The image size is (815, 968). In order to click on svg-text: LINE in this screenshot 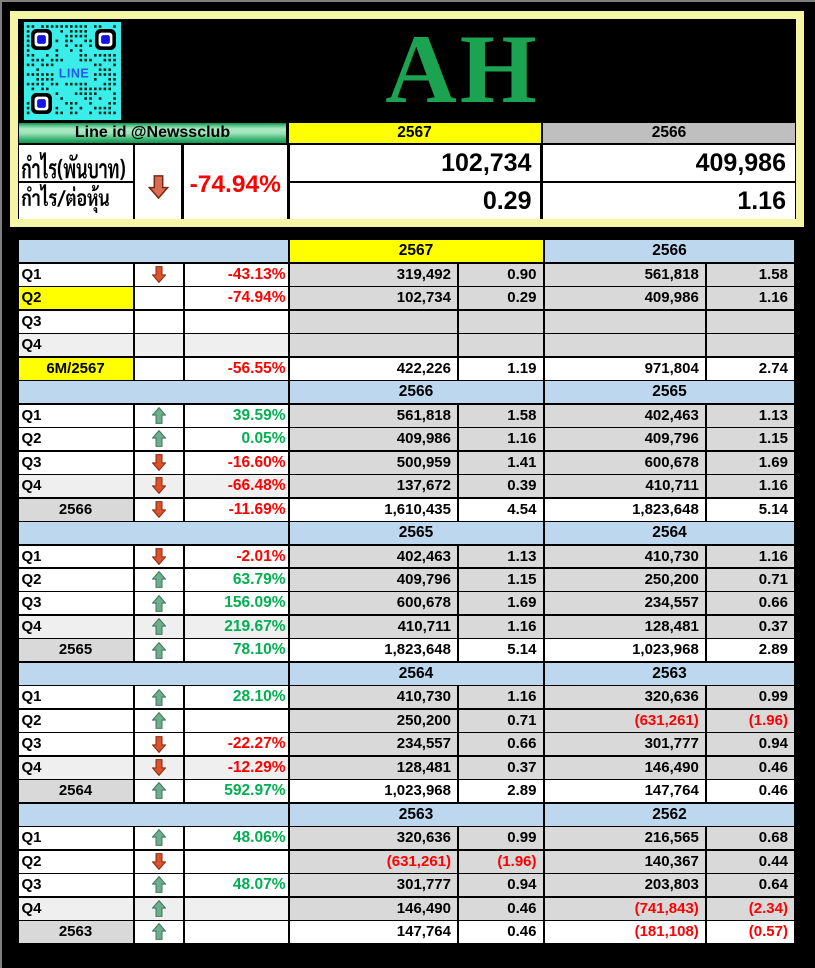, I will do `click(74, 74)`.